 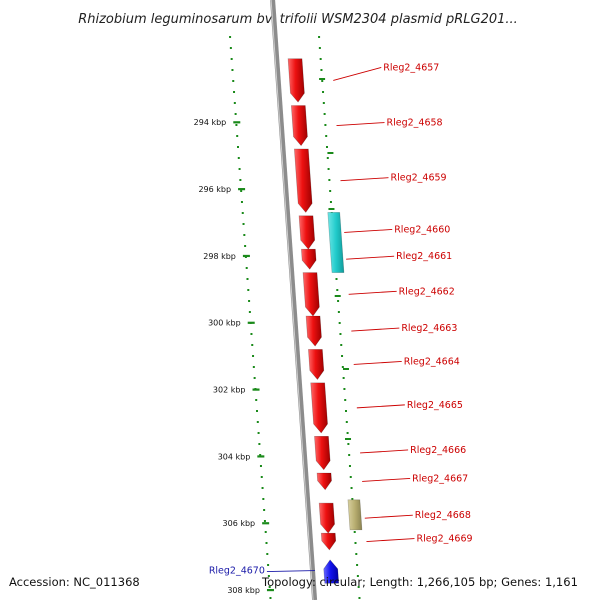 I want to click on khaki-feature, so click(x=355, y=515).